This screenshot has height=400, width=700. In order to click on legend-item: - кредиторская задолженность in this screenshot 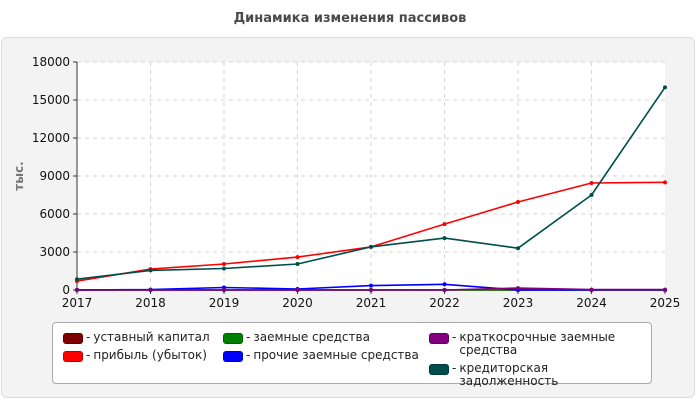, I will do `click(536, 375)`.